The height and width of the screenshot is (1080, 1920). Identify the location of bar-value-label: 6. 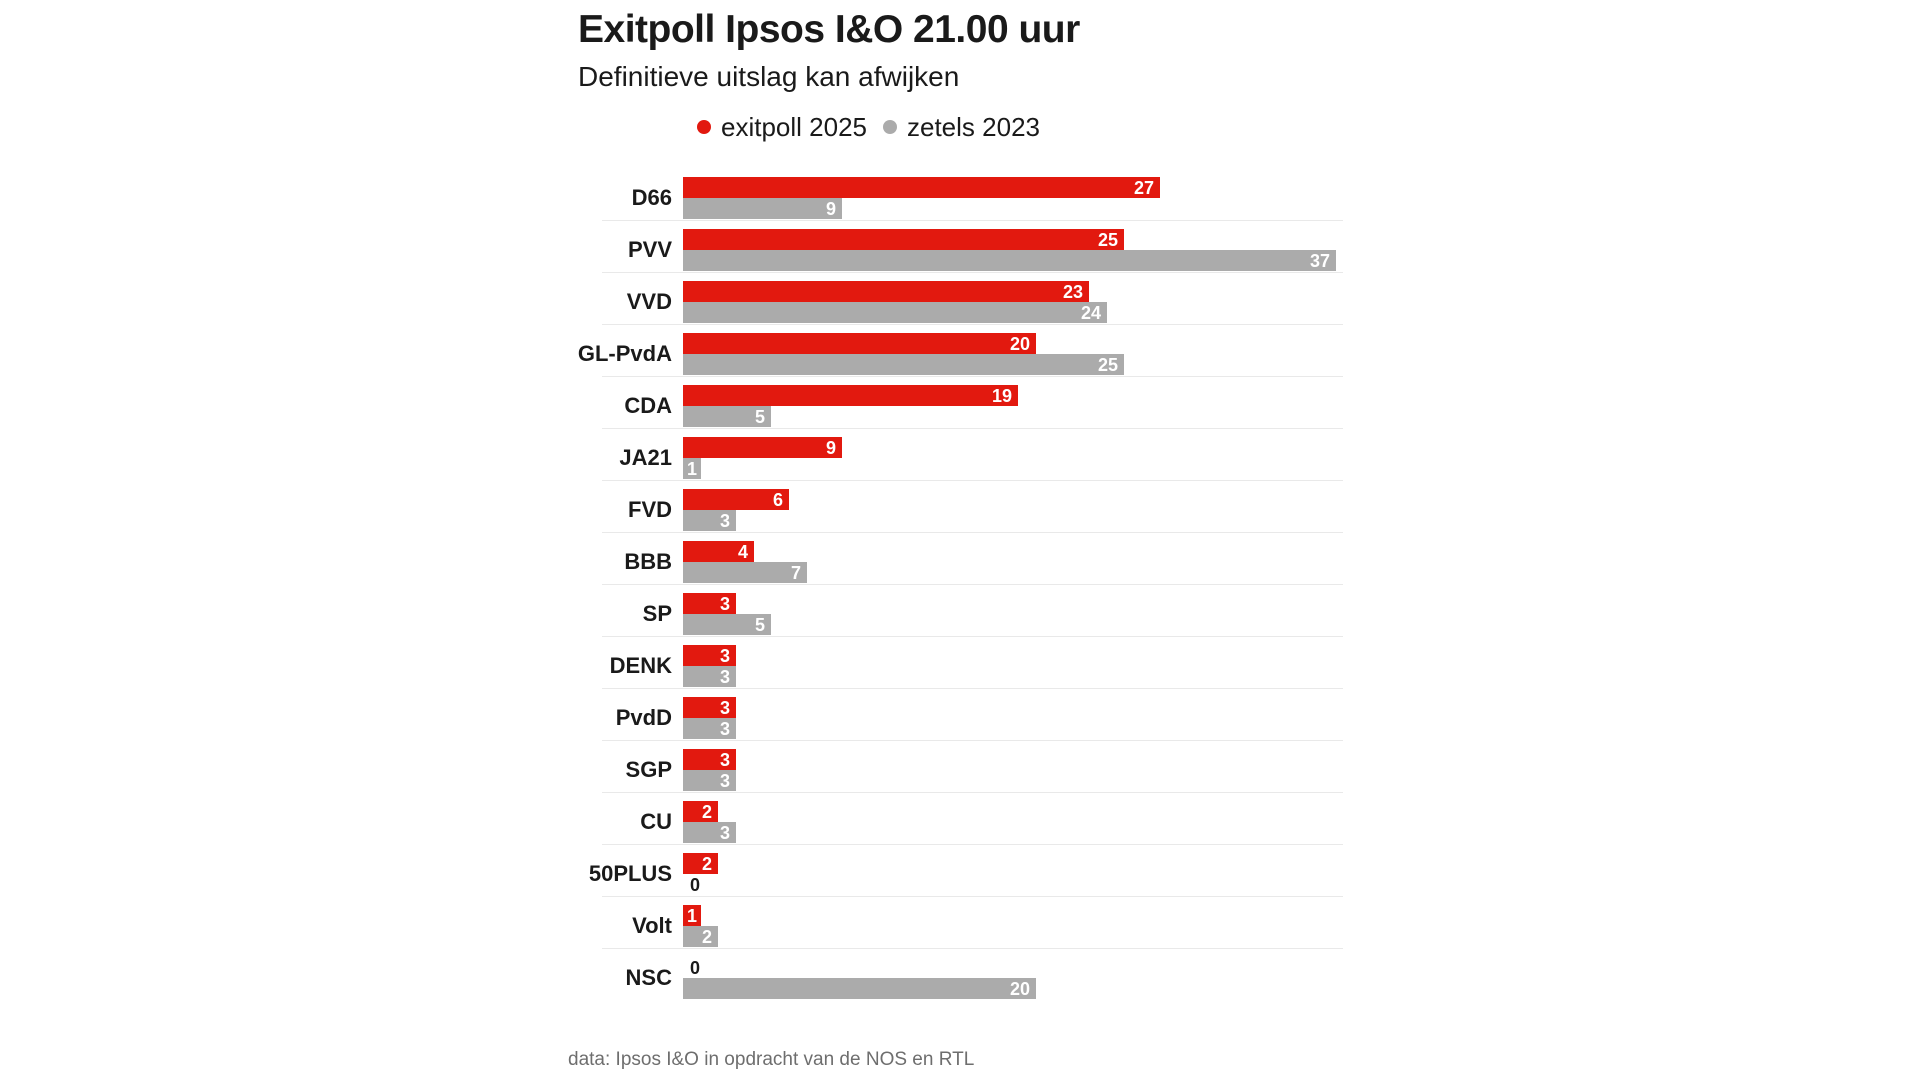
(777, 499).